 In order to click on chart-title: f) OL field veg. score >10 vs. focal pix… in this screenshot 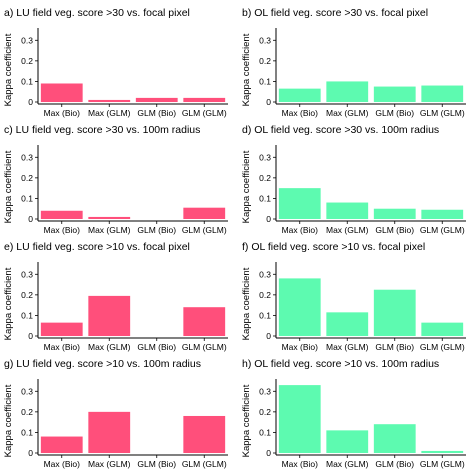, I will do `click(333, 247)`.